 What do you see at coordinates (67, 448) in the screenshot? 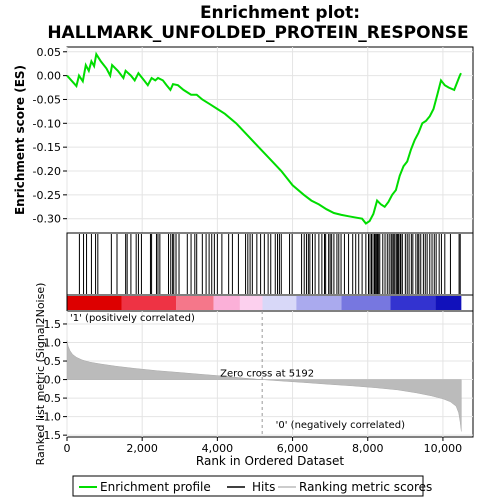
I see `x-tick-label: 0` at bounding box center [67, 448].